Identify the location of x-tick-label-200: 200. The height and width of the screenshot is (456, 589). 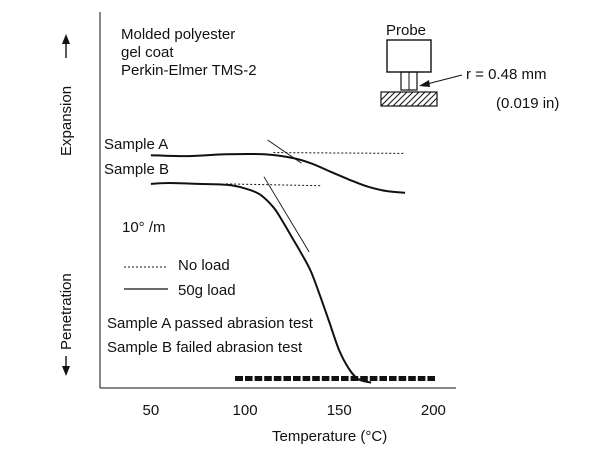
(433, 410).